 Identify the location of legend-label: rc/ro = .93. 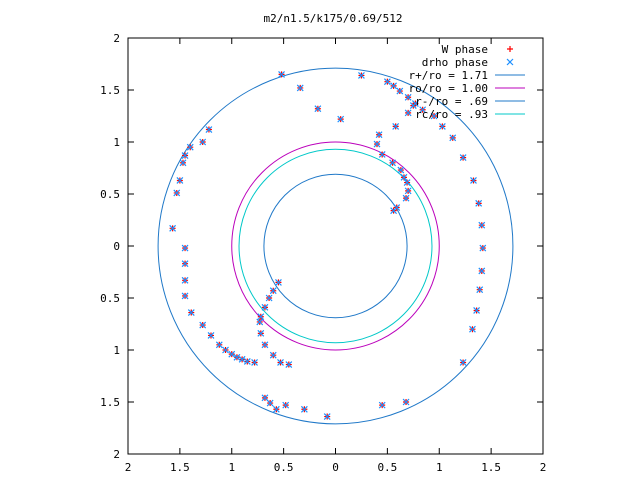
(451, 114).